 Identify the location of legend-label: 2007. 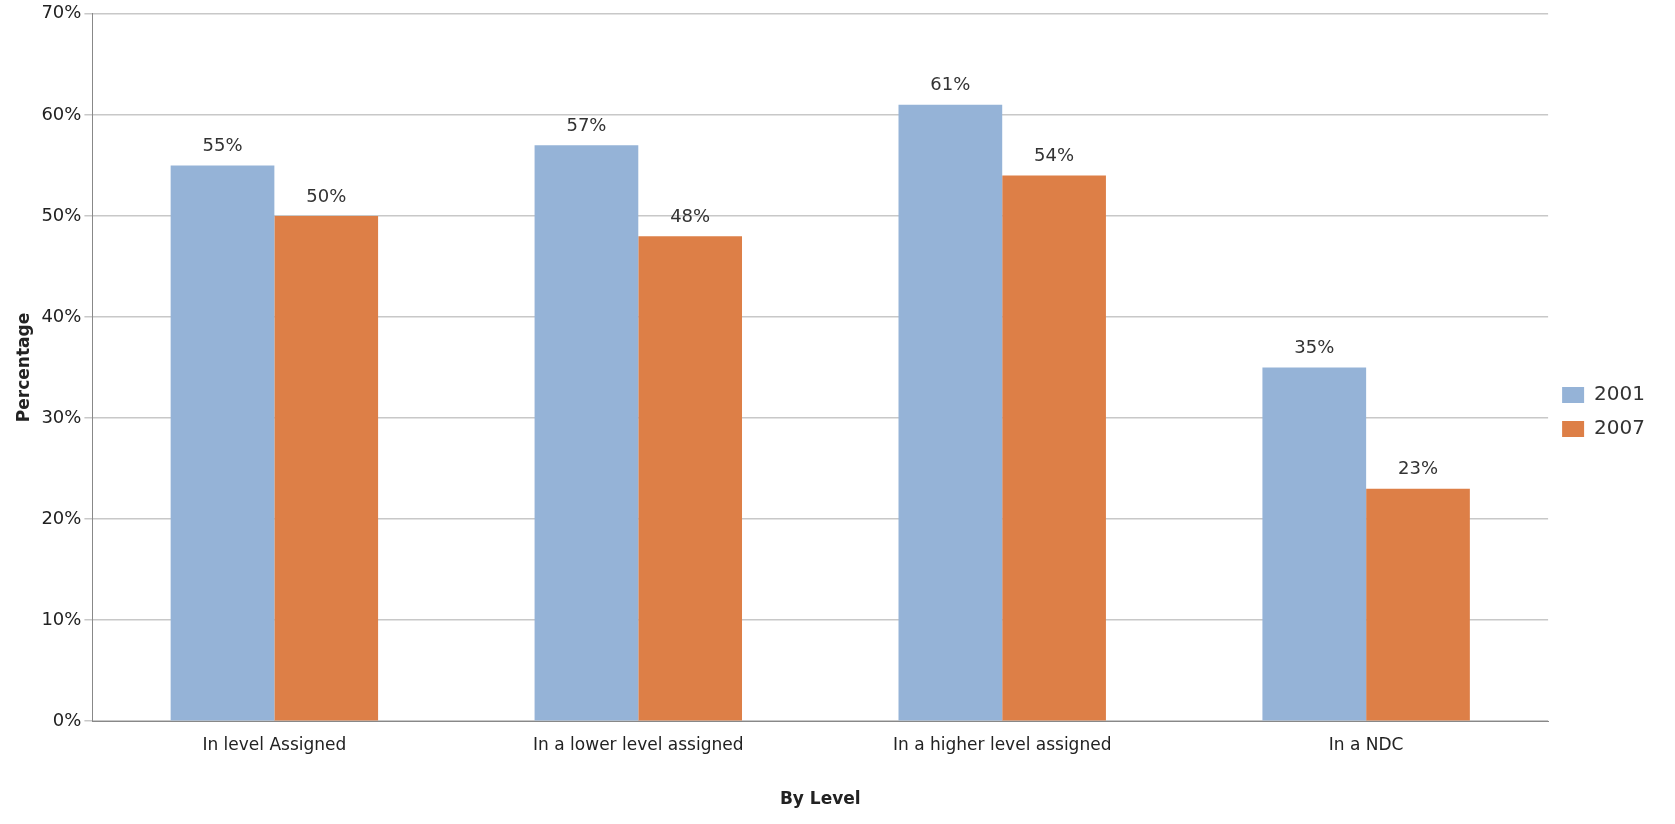
(1620, 427).